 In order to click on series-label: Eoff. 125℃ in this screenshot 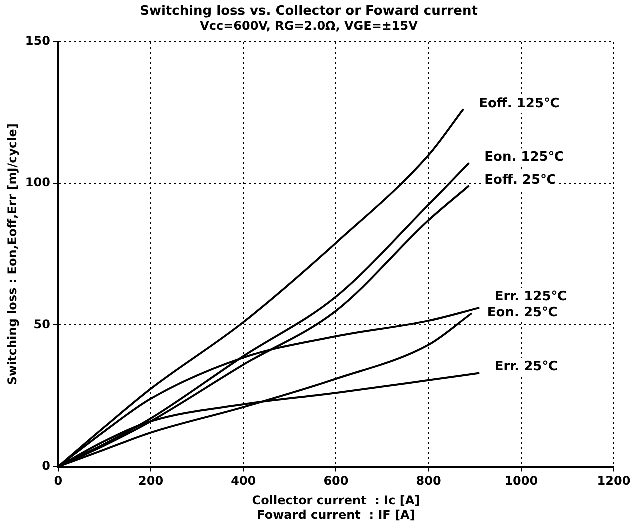, I will do `click(519, 104)`.